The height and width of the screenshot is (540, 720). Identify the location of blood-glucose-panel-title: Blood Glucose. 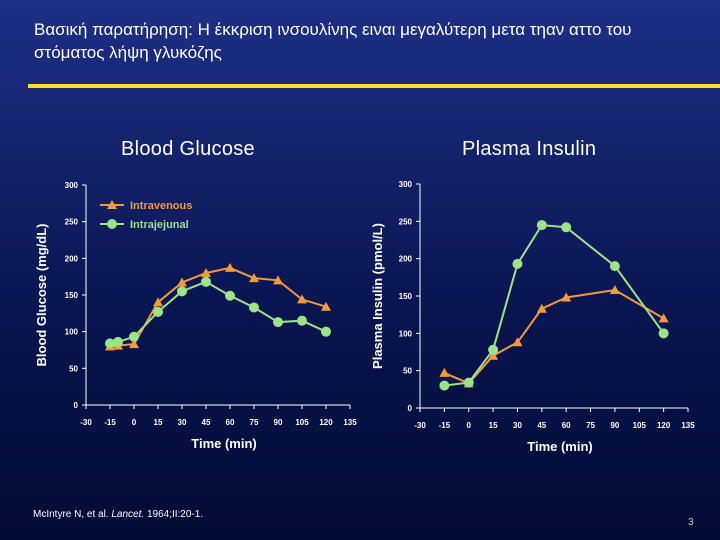
(188, 149).